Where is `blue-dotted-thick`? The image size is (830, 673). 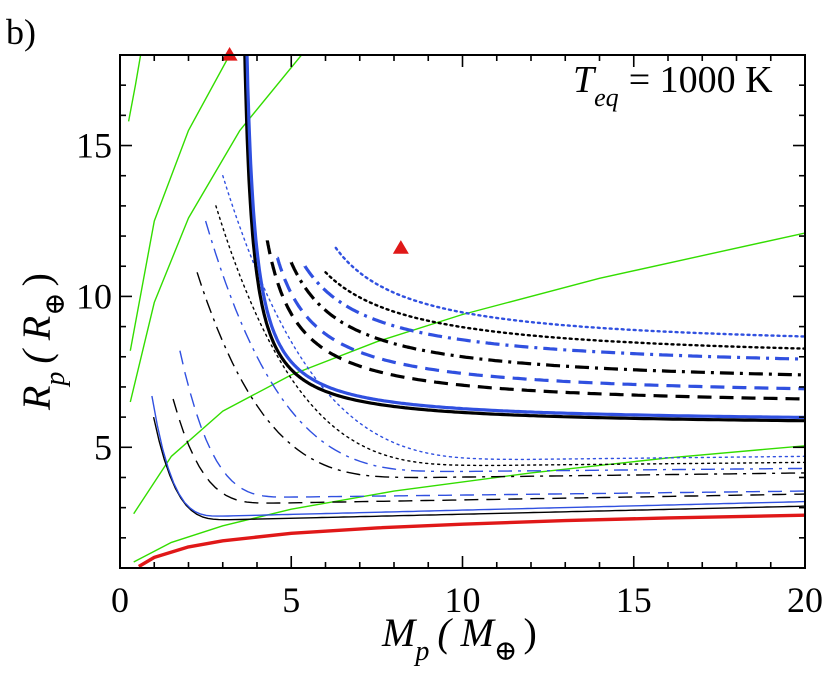 blue-dotted-thick is located at coordinates (569, 292).